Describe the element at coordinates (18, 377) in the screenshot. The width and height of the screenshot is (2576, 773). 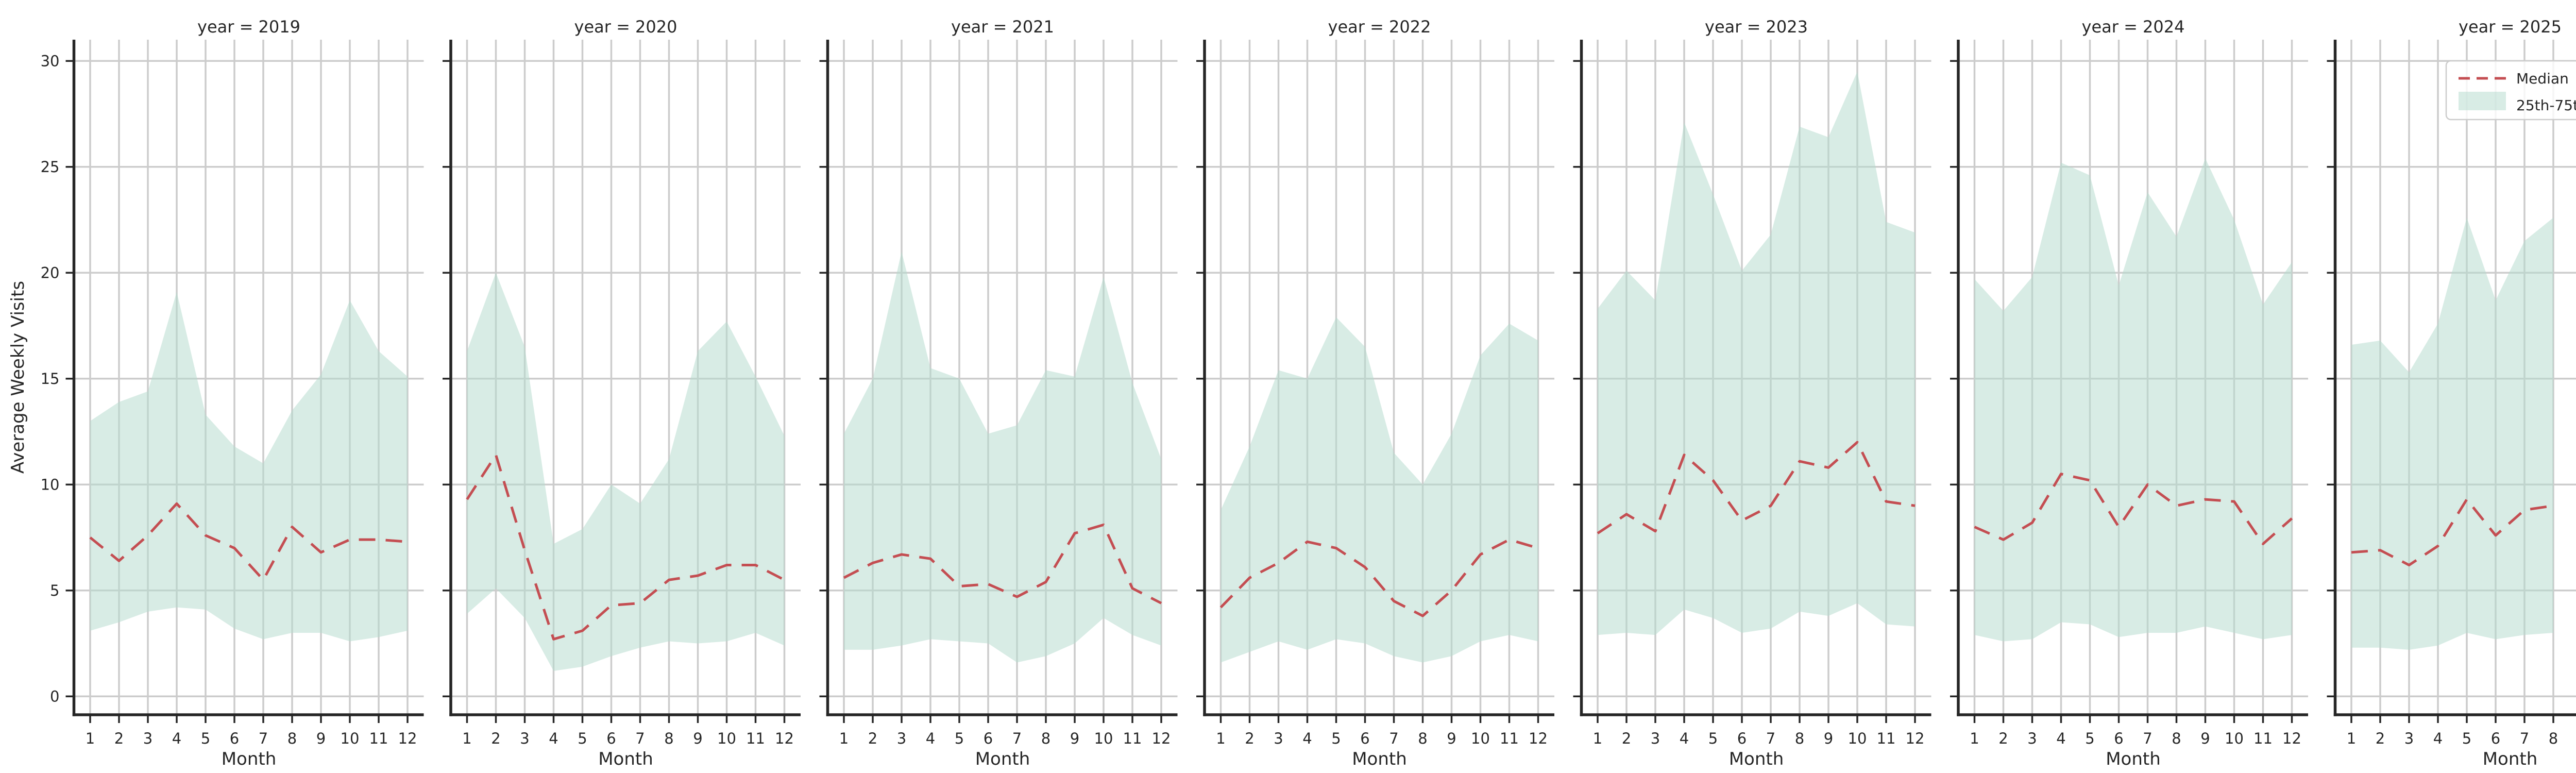
I see `y-axis-label: Average Weekly Visits` at that location.